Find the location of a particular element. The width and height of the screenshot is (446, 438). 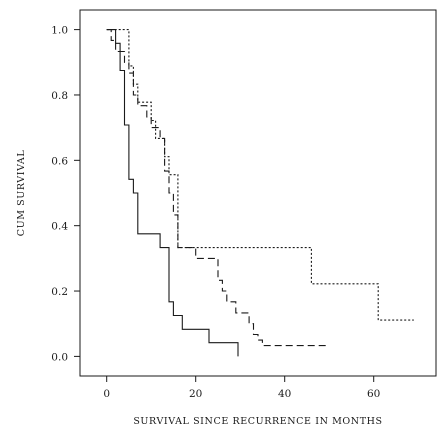

x-tick-label: 40 is located at coordinates (284, 394).